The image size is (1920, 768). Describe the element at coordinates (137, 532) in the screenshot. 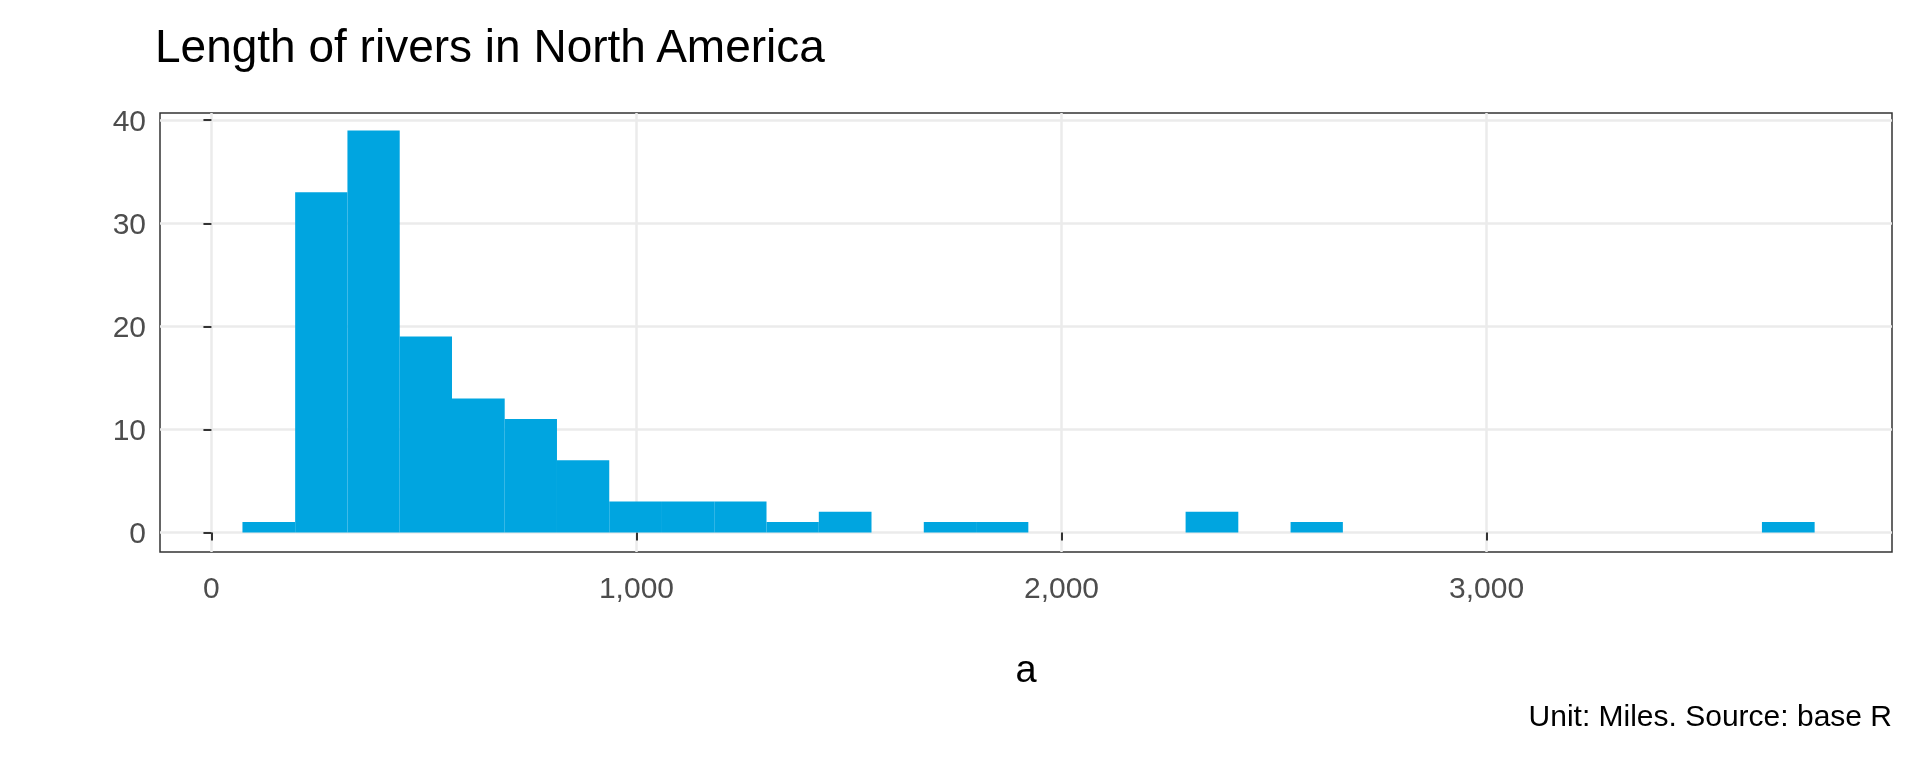

I see `y-tick-label: 0` at that location.